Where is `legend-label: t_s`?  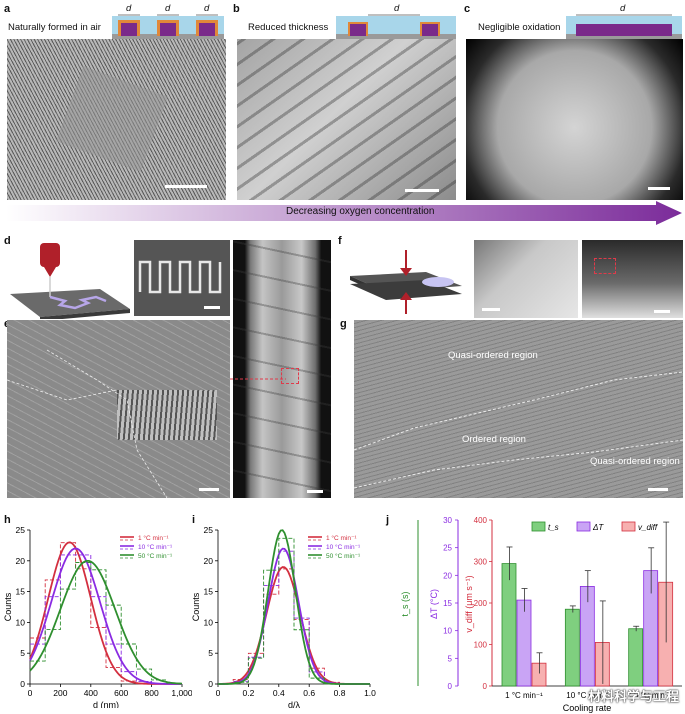
legend-label: t_s is located at coordinates (553, 527).